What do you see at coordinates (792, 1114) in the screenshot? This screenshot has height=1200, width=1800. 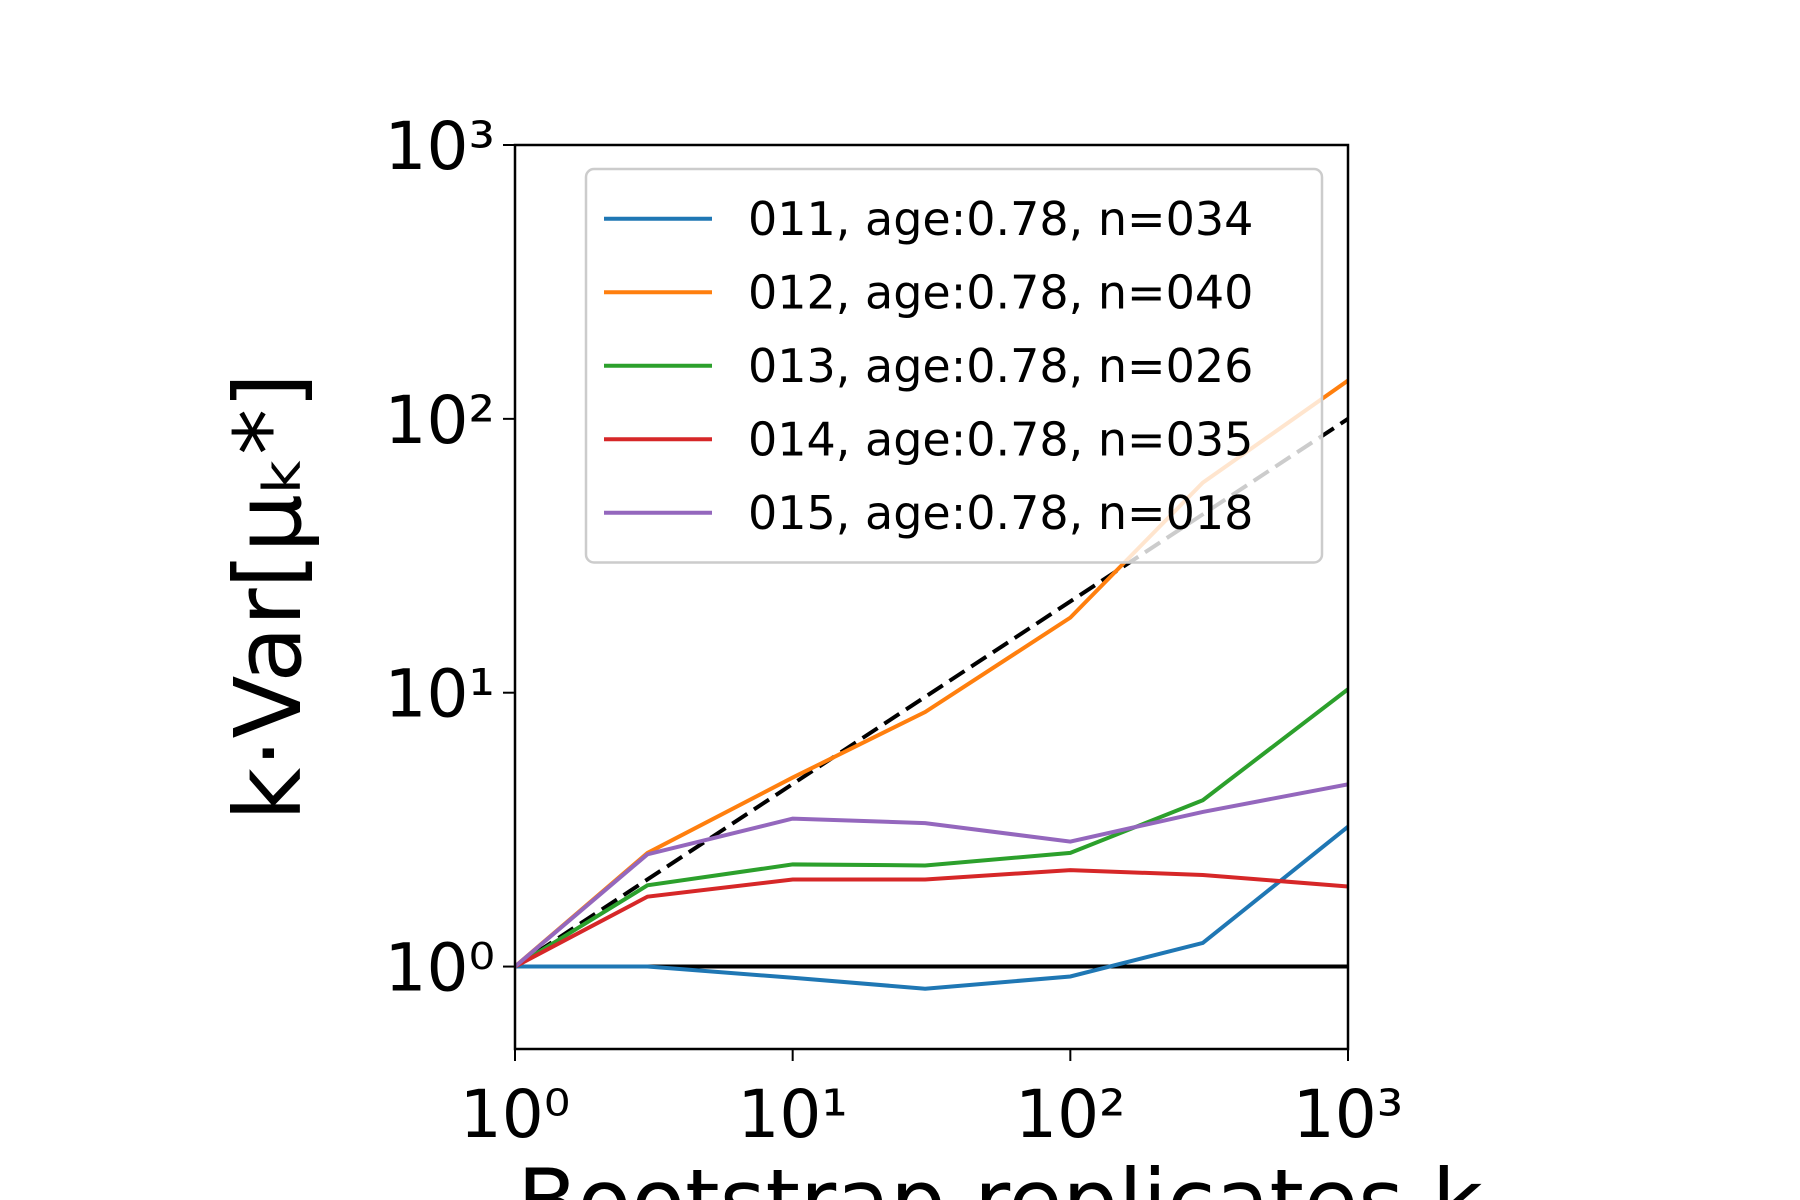 I see `x-tick-label: 10¹` at bounding box center [792, 1114].